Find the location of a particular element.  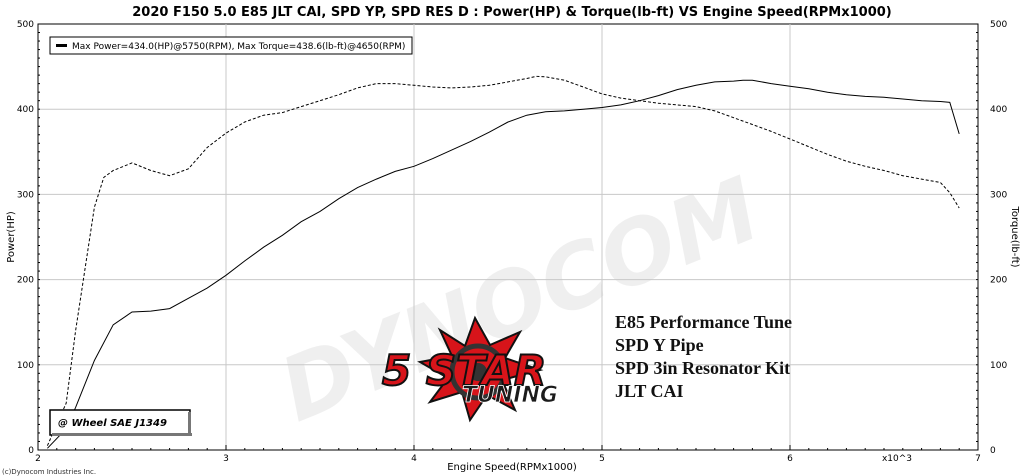

wheel-rim-shape is located at coordinates (478, 372).